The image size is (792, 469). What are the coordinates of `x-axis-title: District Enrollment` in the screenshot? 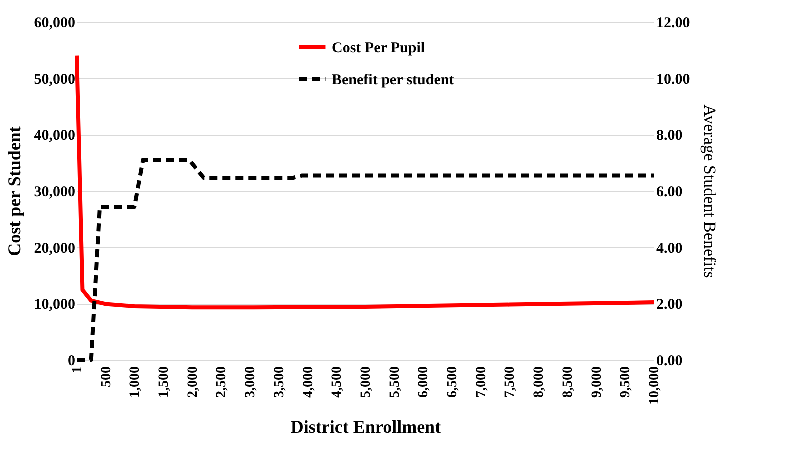 It's located at (366, 427).